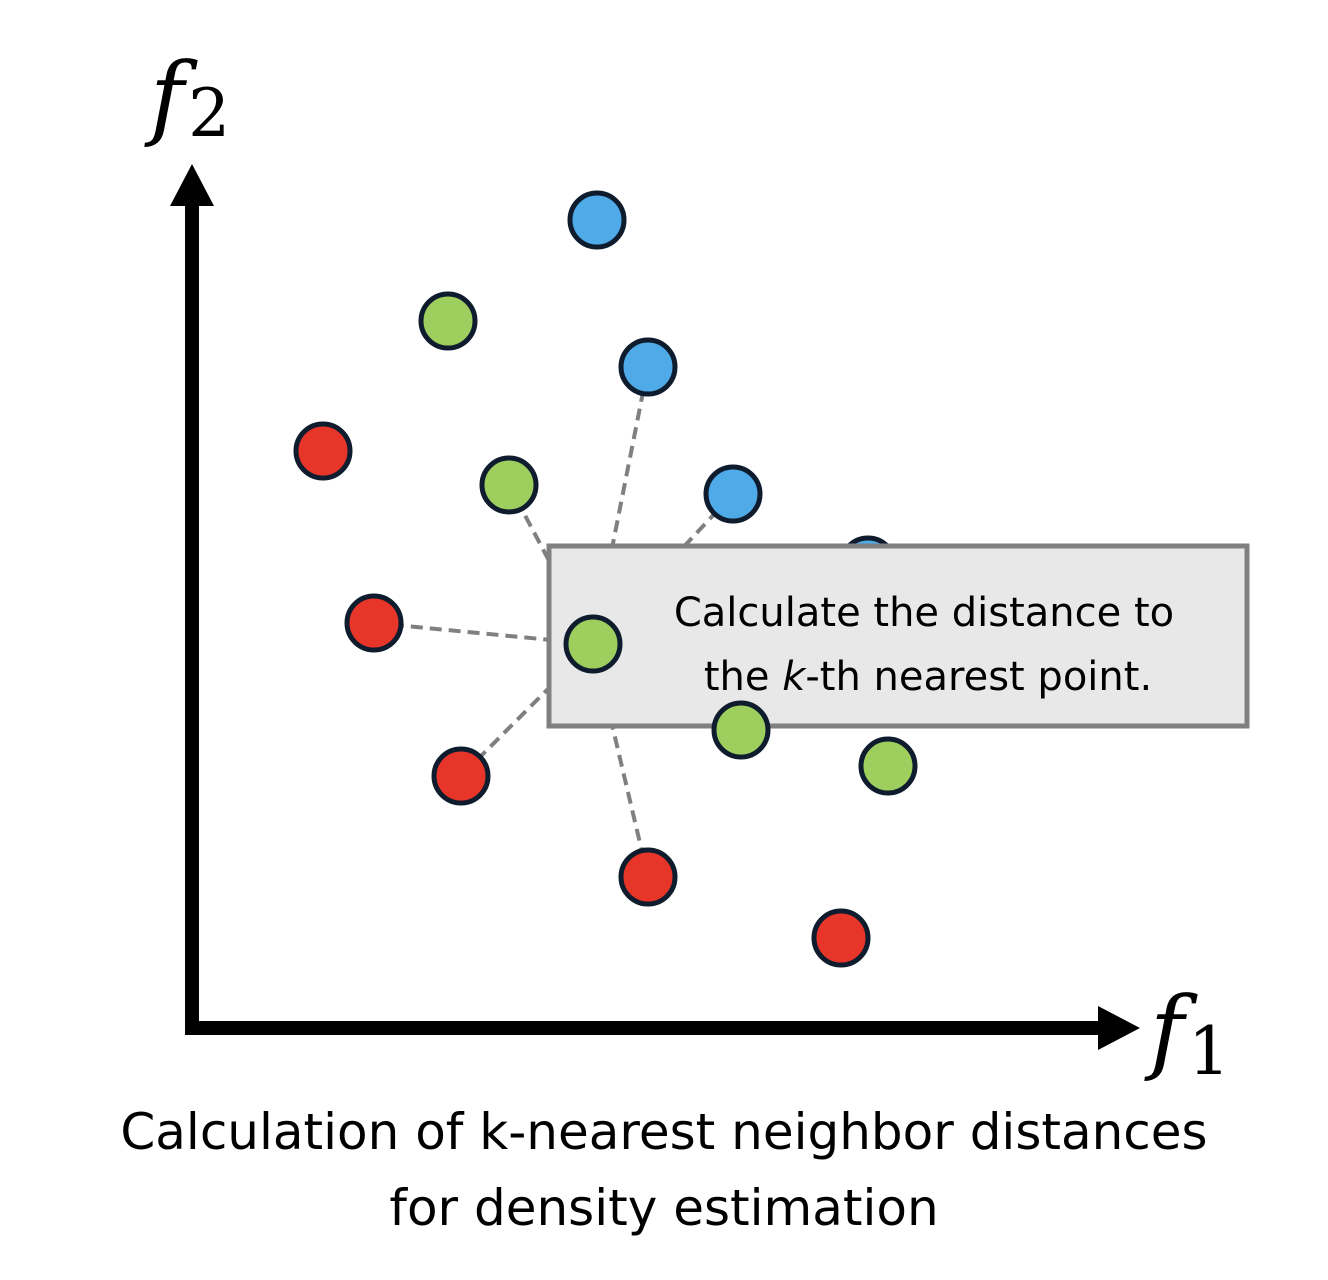 The height and width of the screenshot is (1280, 1328). I want to click on callout-k-italic: k, so click(794, 677).